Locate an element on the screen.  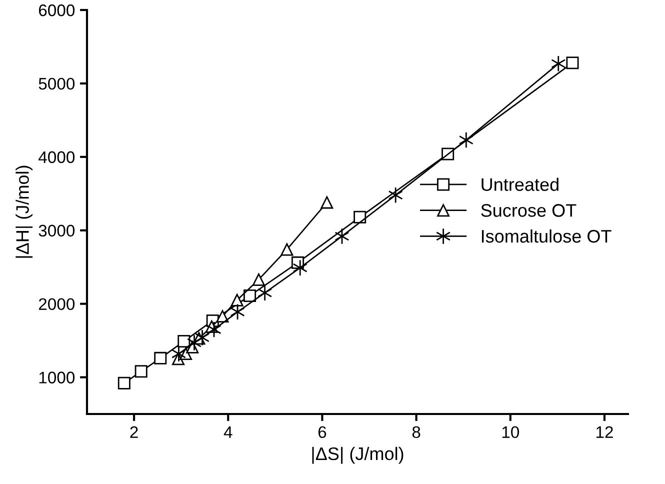
x-tick-label: 2 is located at coordinates (134, 432).